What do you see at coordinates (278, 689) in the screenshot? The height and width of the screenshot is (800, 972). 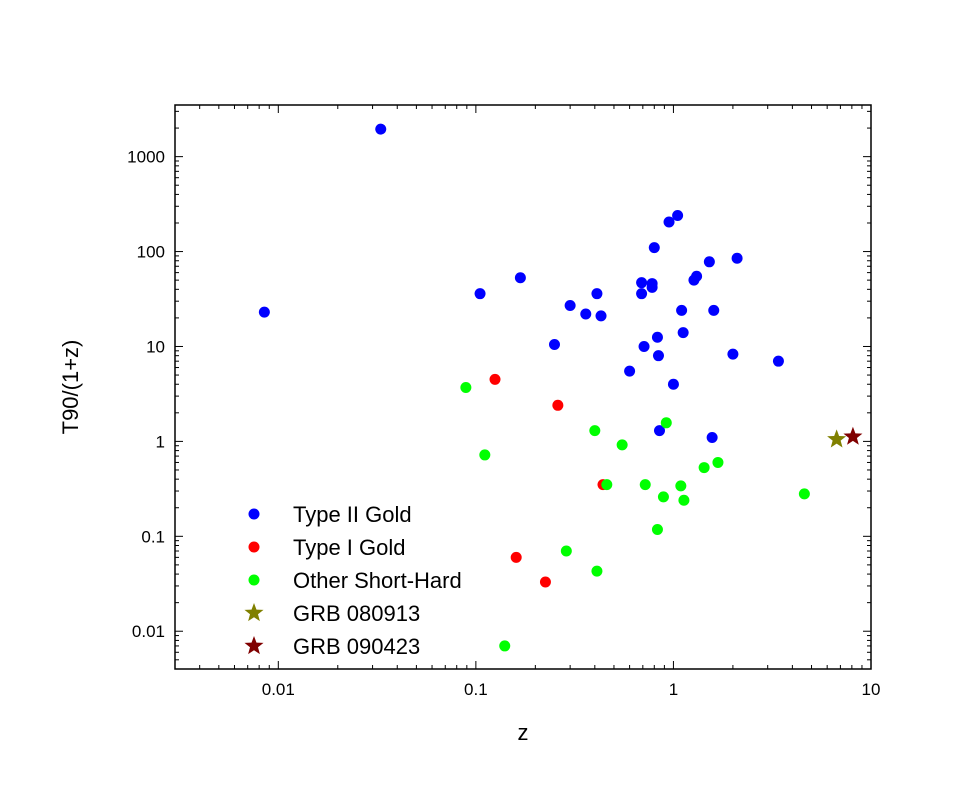 I see `x-tick-label: 0.01` at bounding box center [278, 689].